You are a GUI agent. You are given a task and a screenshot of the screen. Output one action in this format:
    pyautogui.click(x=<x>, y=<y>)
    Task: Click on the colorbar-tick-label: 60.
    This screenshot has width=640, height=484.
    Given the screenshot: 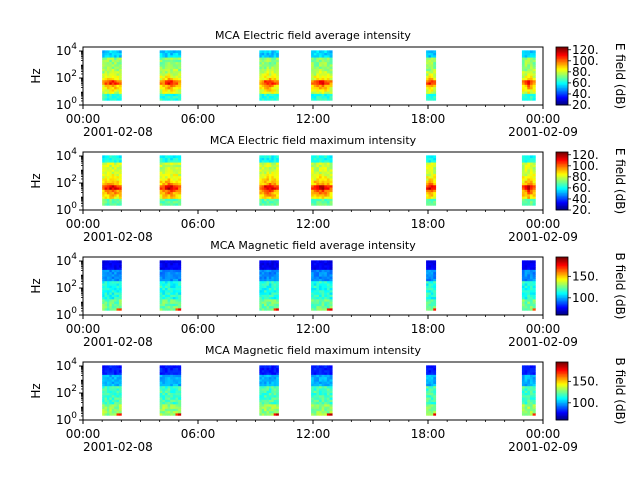 What is the action you would take?
    pyautogui.click(x=581, y=83)
    